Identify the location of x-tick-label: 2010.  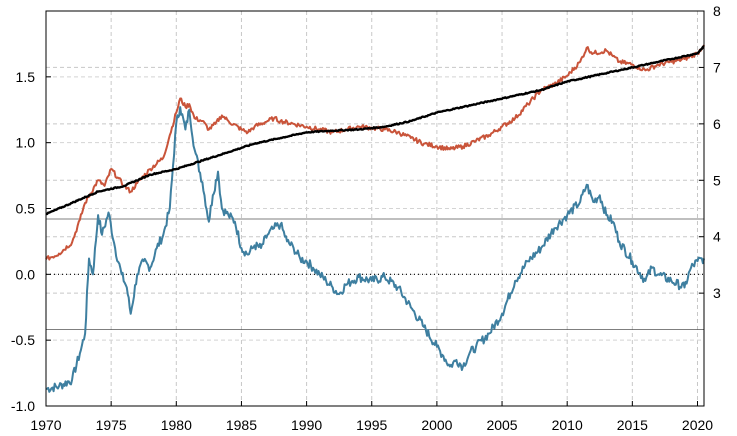
(567, 425).